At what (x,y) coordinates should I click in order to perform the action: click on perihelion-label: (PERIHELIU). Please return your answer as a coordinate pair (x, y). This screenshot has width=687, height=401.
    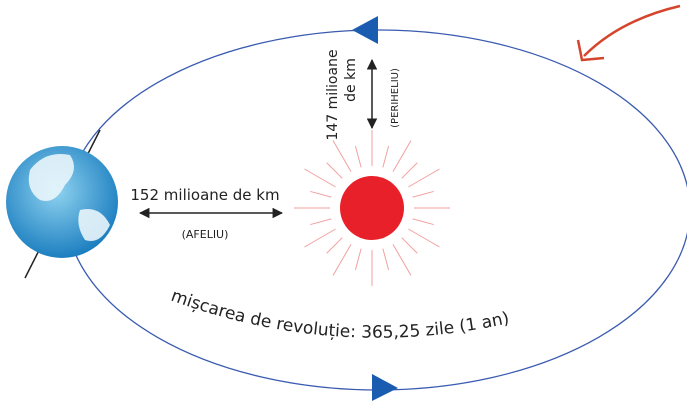
    Looking at the image, I should click on (395, 98).